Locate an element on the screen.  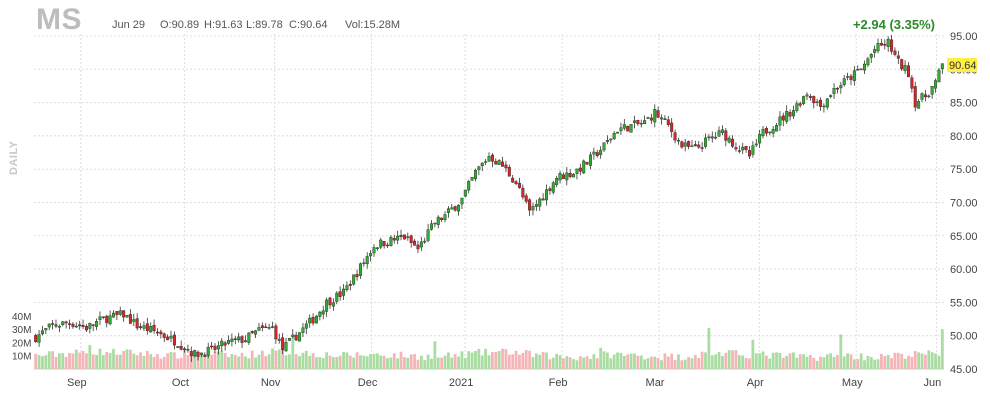
price-tick-label: 50.00 is located at coordinates (964, 337).